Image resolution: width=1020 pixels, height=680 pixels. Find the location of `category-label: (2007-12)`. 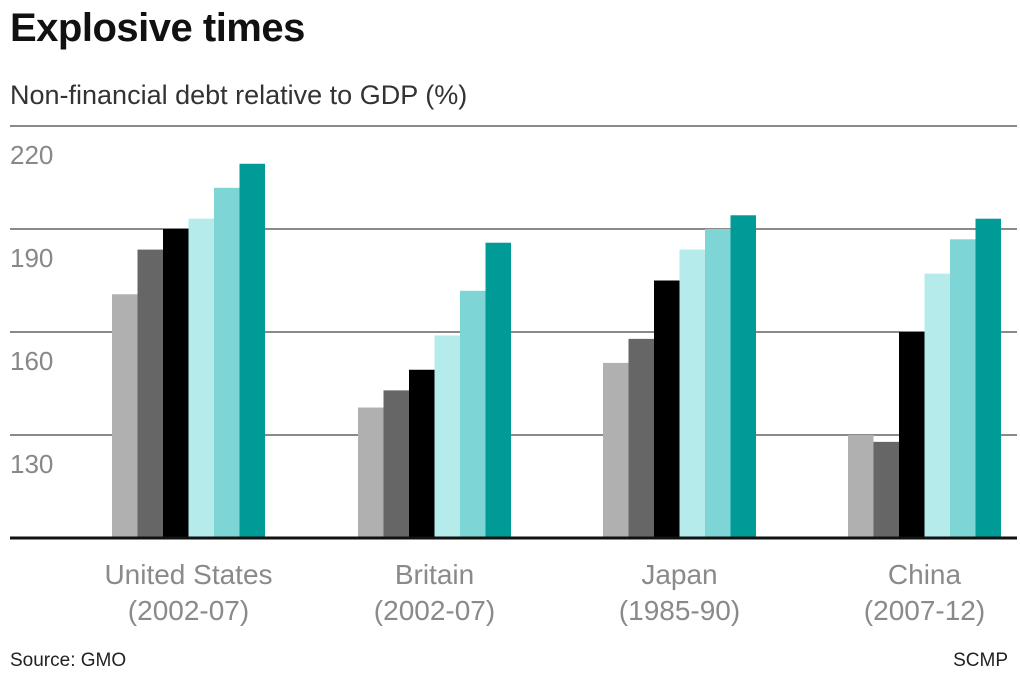

category-label: (2007-12) is located at coordinates (924, 610).